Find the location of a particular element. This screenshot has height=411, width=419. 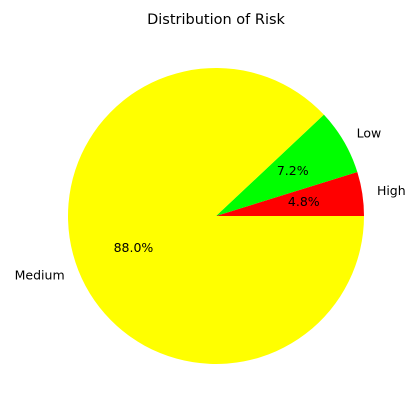

pie-slice-low is located at coordinates (287, 165).